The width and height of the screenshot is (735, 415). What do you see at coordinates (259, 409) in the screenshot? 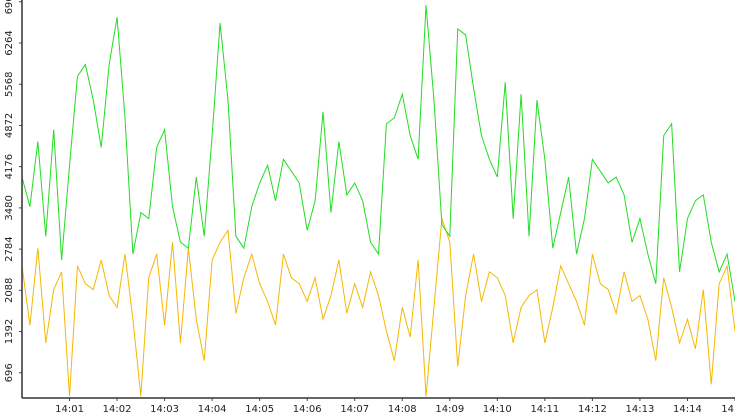
I see `x-tick-label: 14:05` at bounding box center [259, 409].